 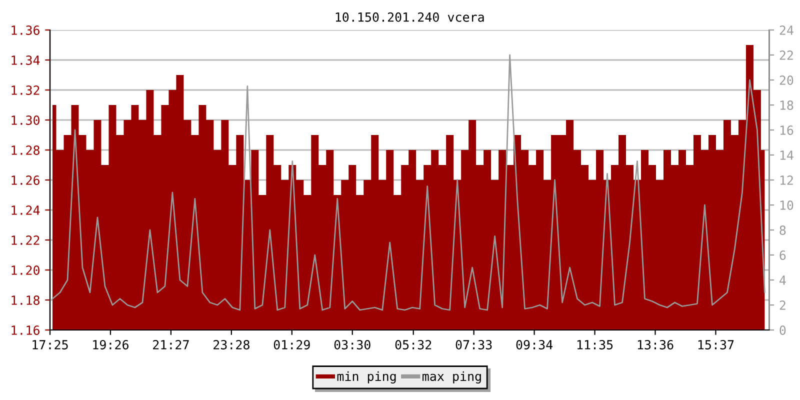 I want to click on x-tick-label: 19:26, so click(x=110, y=345).